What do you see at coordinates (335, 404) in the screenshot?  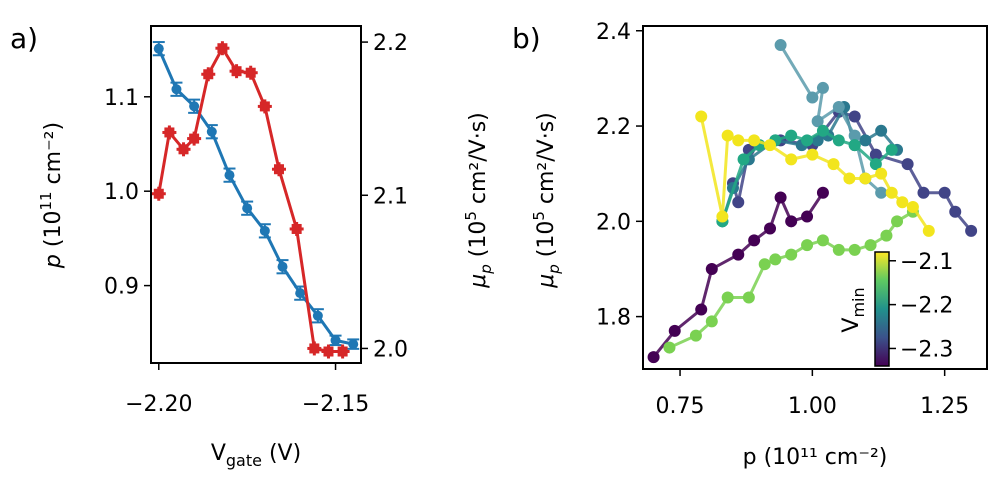 I see `x-tick-label: −2.15` at bounding box center [335, 404].